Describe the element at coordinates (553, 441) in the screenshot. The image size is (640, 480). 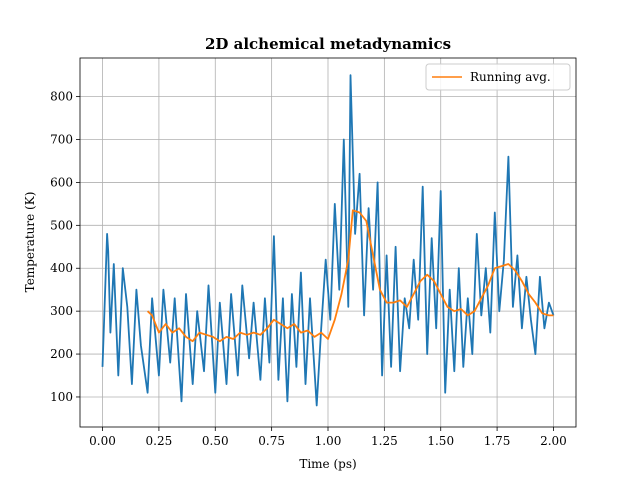
I see `x-tick-label: 2.00` at that location.